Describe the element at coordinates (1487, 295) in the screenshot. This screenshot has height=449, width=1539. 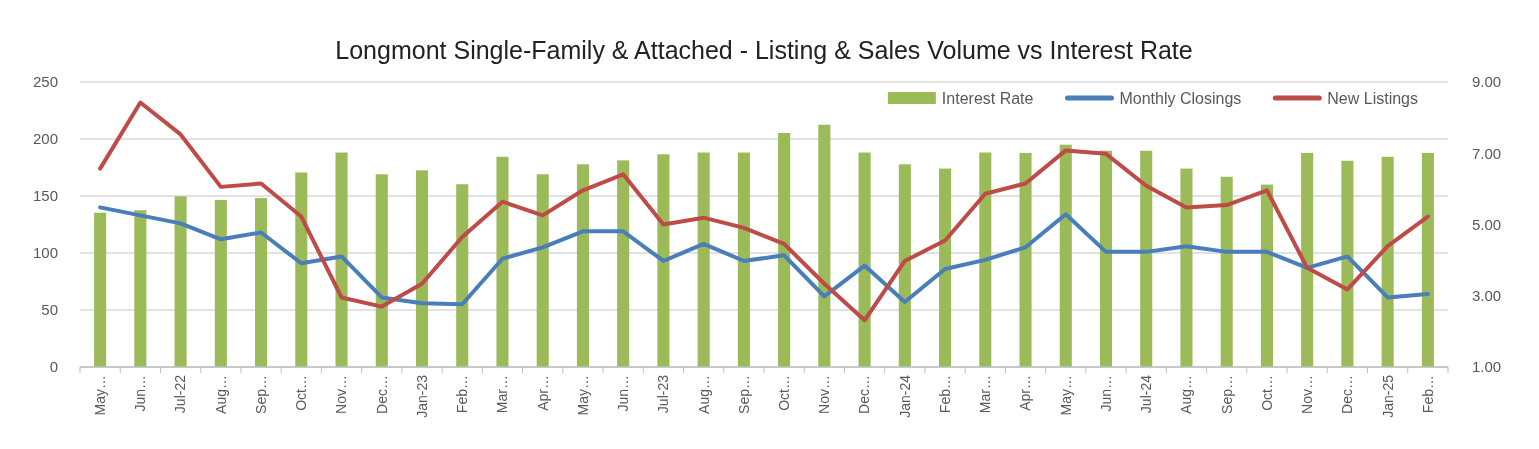
I see `y2-tick-label: 3.00` at that location.